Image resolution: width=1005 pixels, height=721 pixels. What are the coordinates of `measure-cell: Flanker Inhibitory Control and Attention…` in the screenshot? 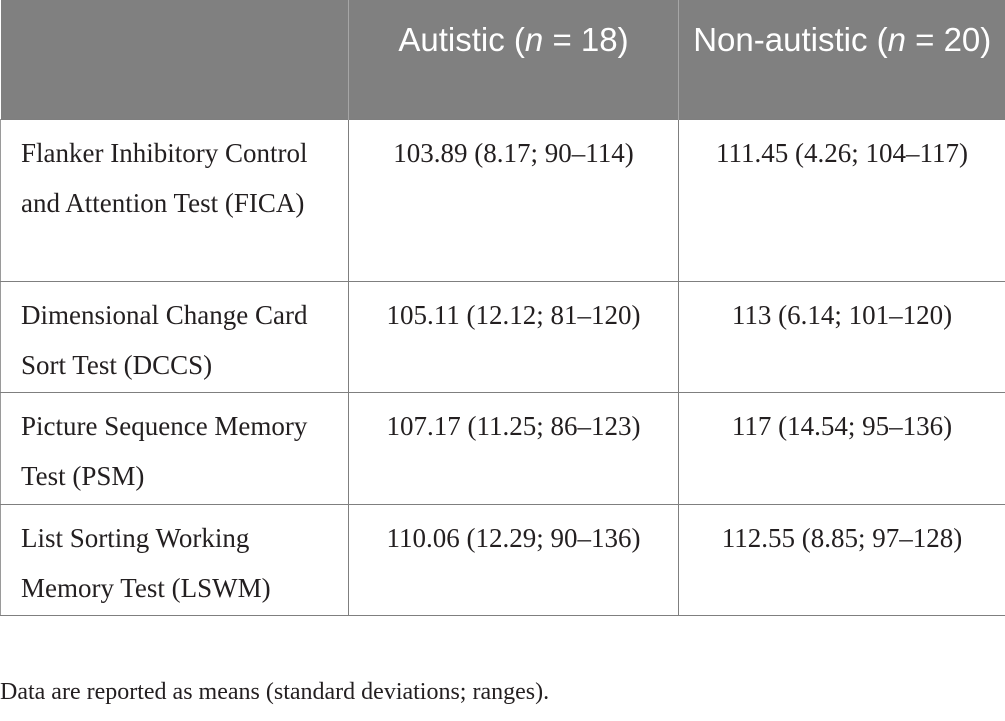 It's located at (174, 200).